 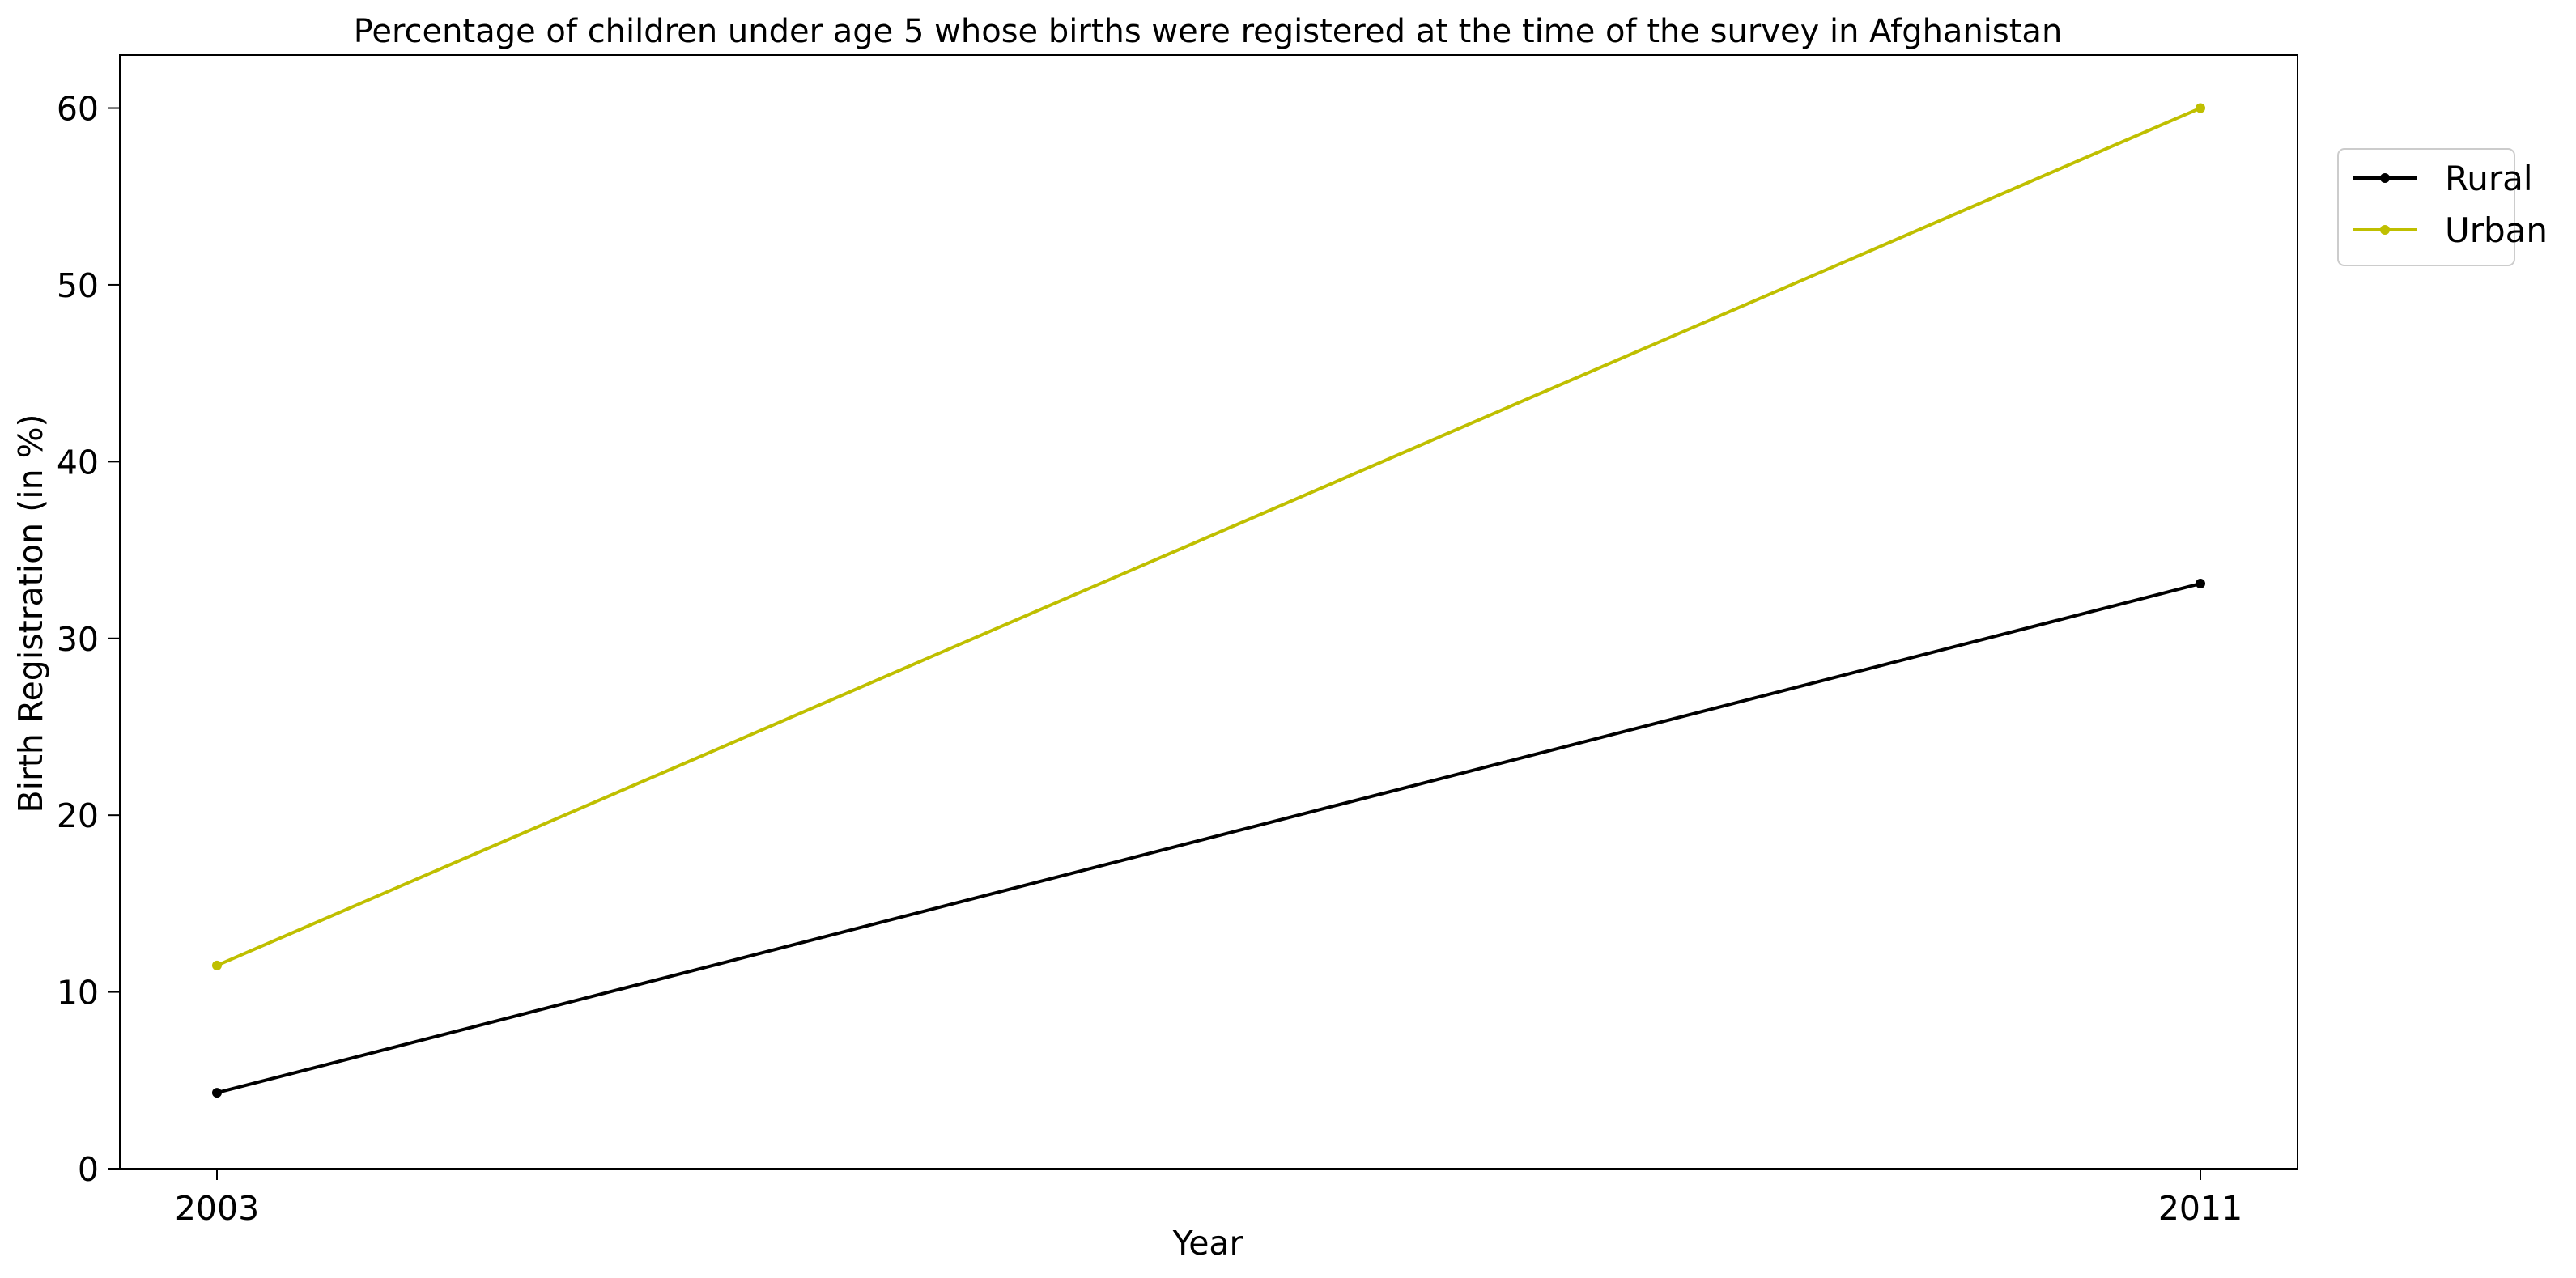 I want to click on legend-marker-urban, so click(x=2385, y=230).